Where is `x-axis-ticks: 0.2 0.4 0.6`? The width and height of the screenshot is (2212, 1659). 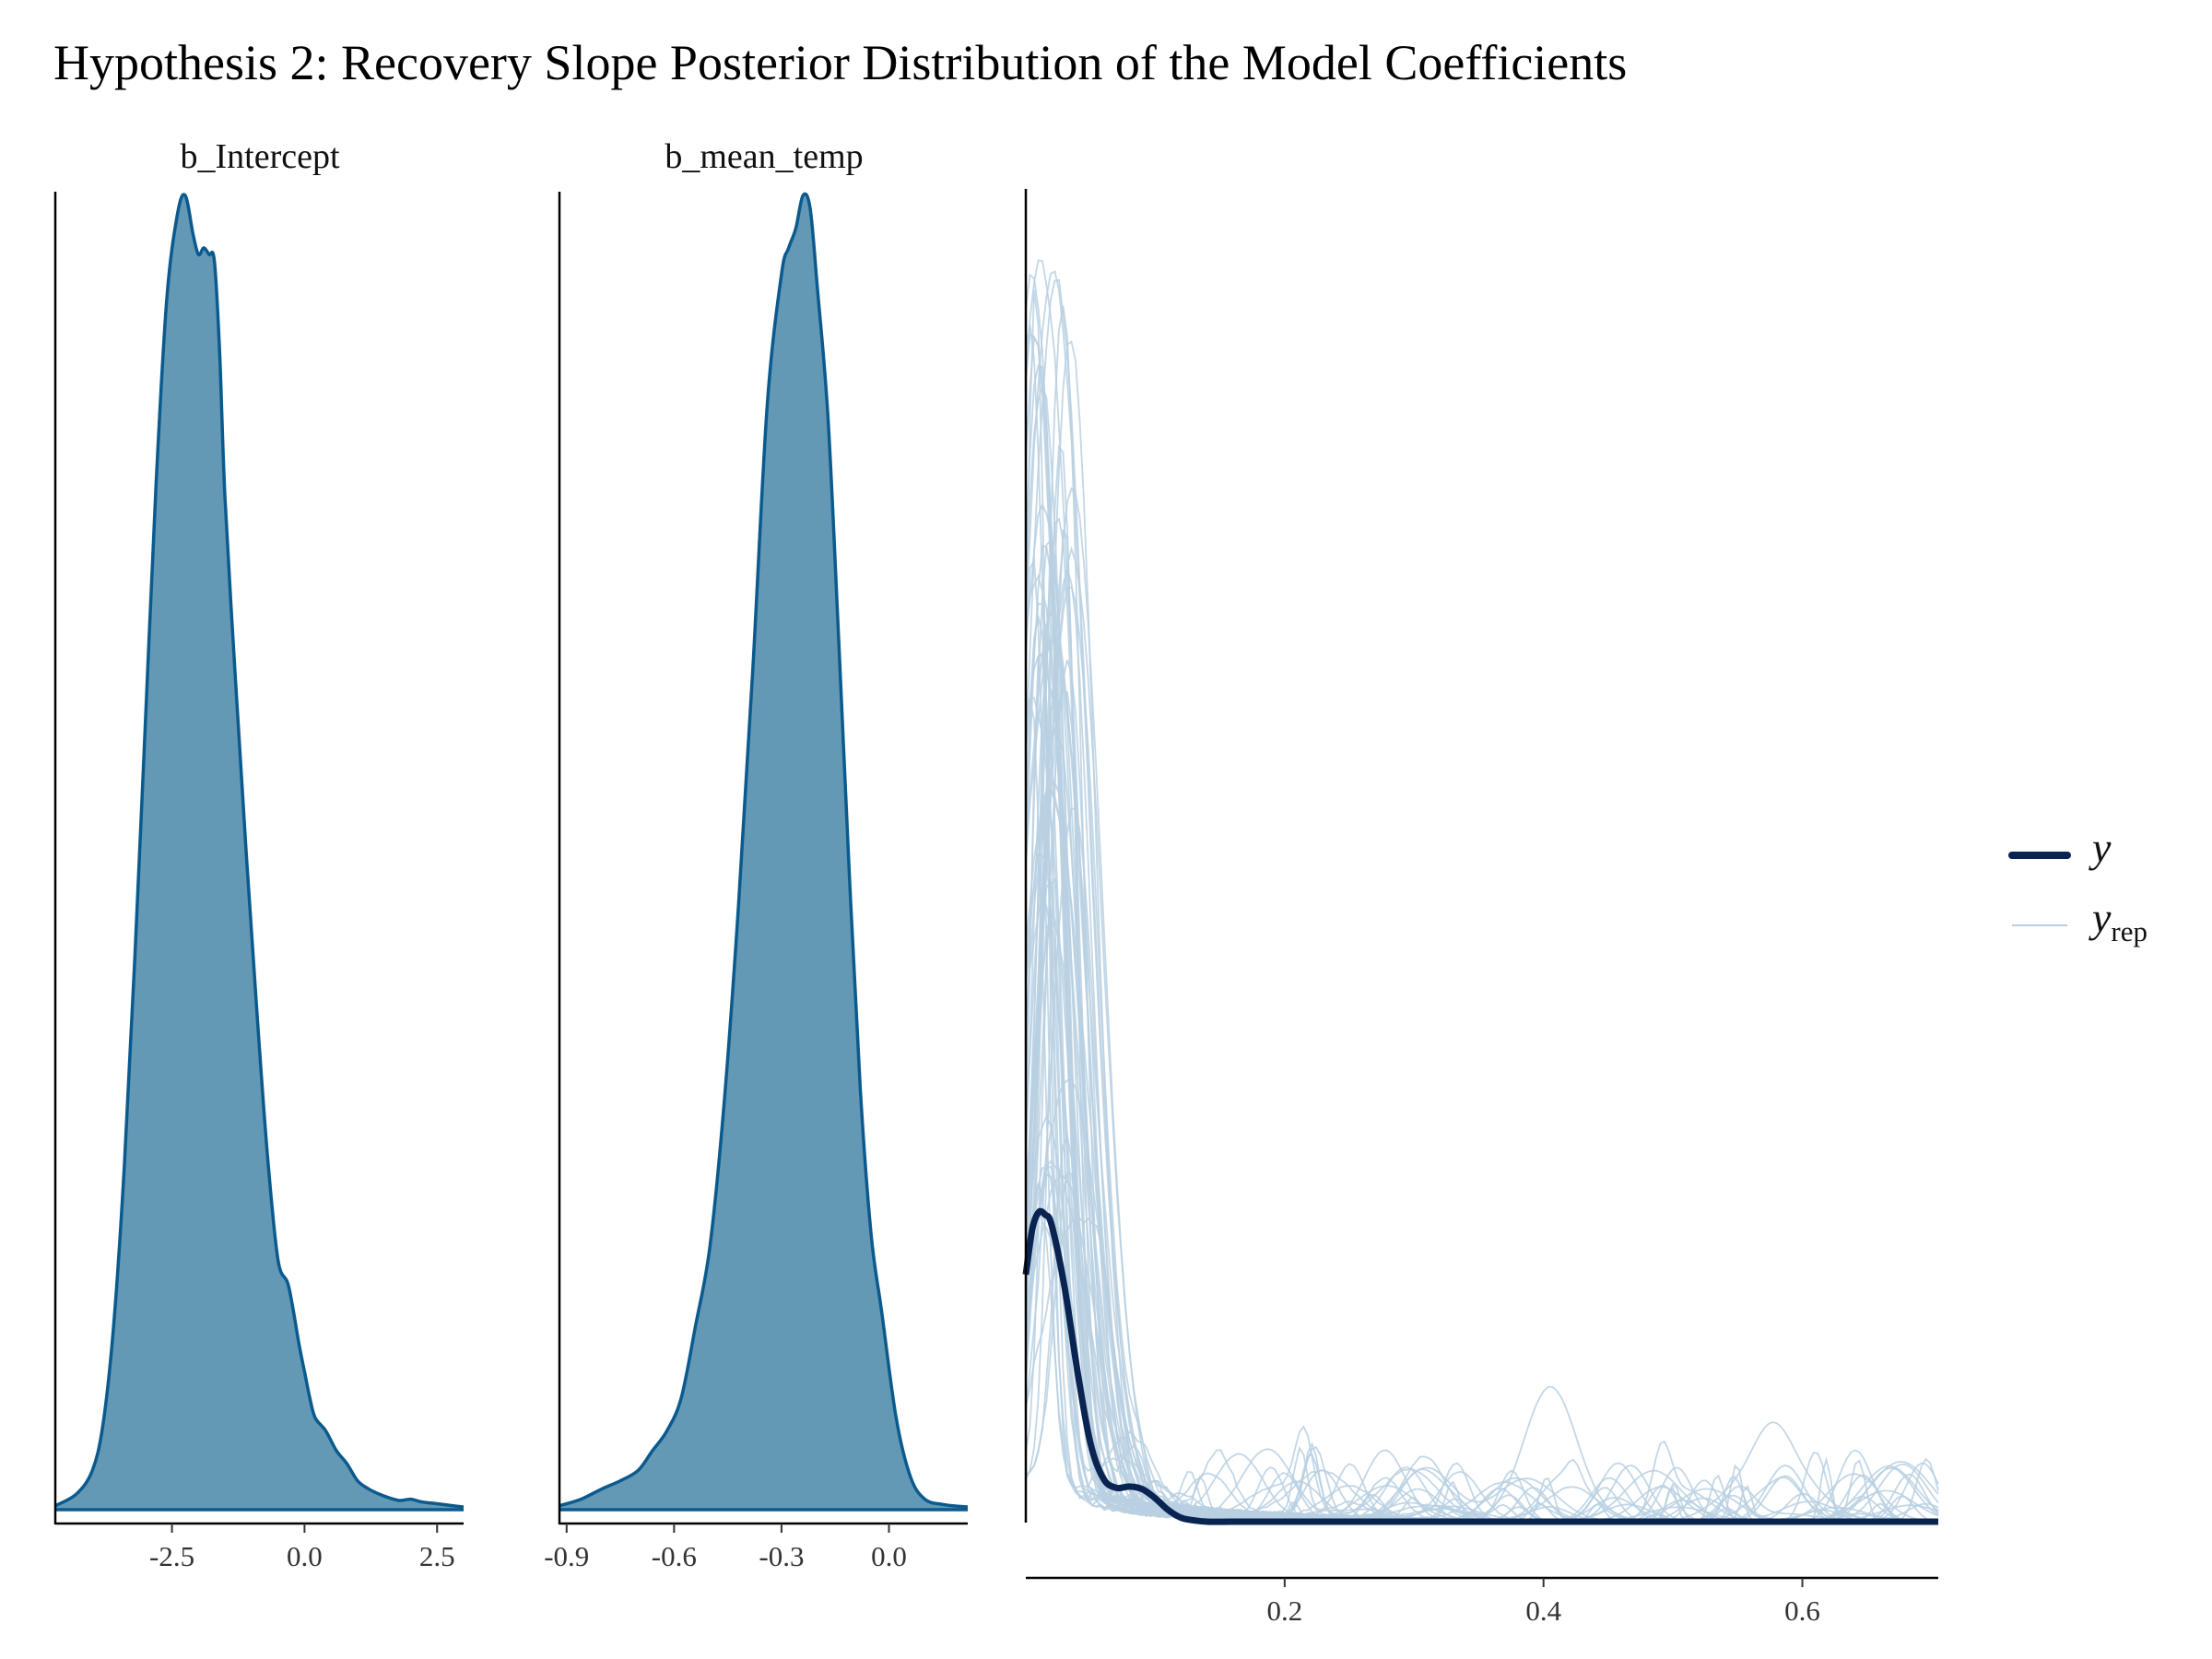
x-axis-ticks: 0.2 0.4 0.6 is located at coordinates (1543, 1602).